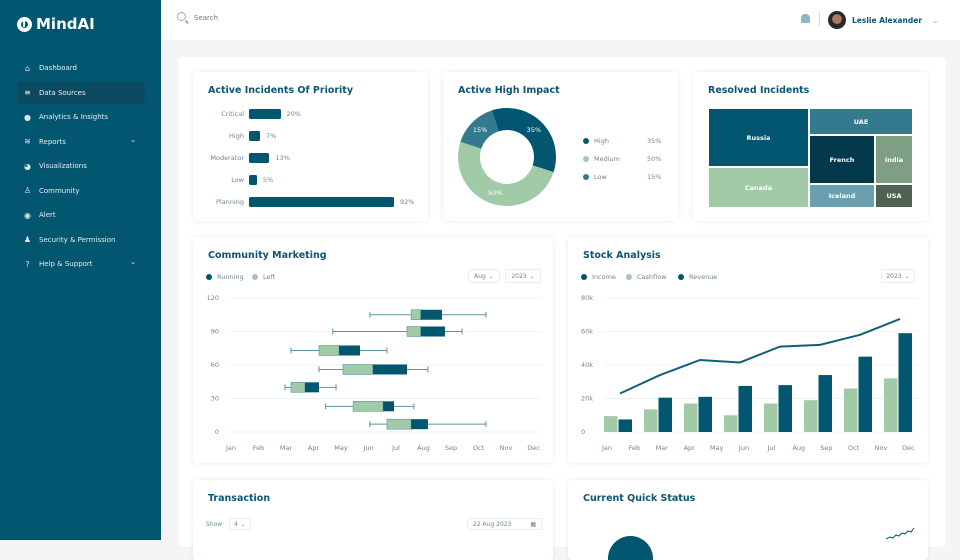 This screenshot has width=960, height=560. Describe the element at coordinates (263, 277) in the screenshot. I see `legend-left: Left` at that location.